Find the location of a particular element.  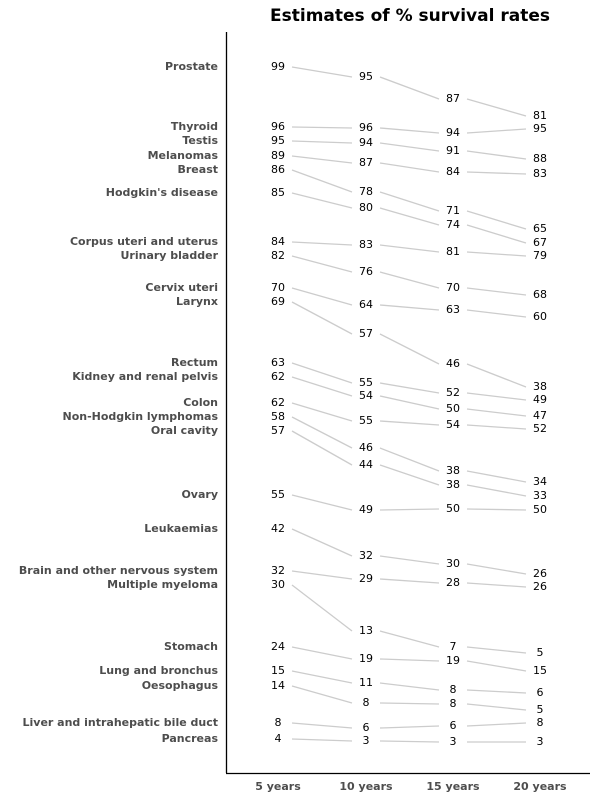

series-label: Non-Hodgkin lymphomas is located at coordinates (140, 416).